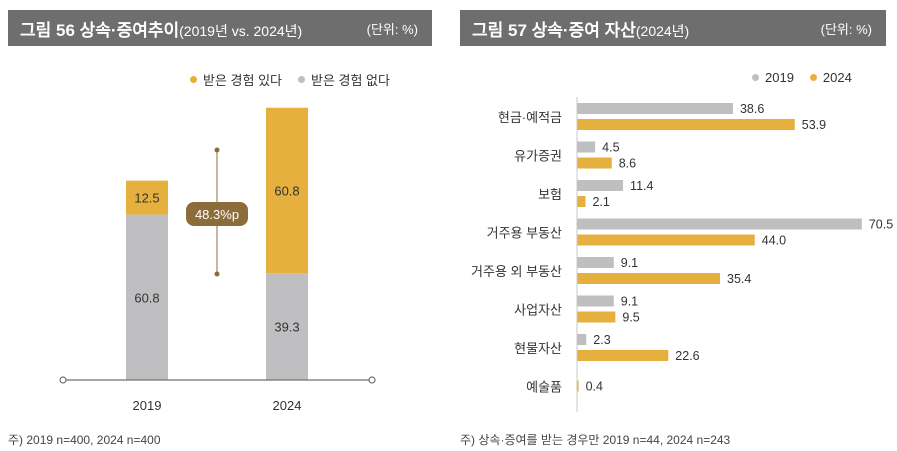  Describe the element at coordinates (814, 125) in the screenshot. I see `data-label-2024-cat-0: 53.9` at that location.